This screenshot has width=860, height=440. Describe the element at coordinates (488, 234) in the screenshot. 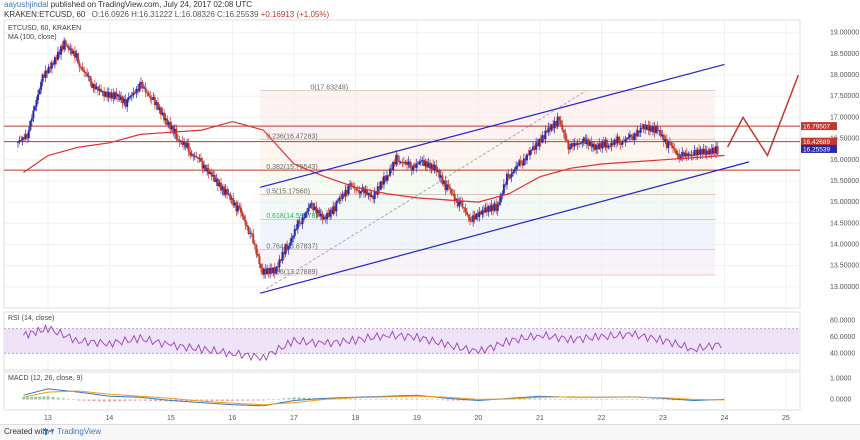

I see `fib-zone` at that location.